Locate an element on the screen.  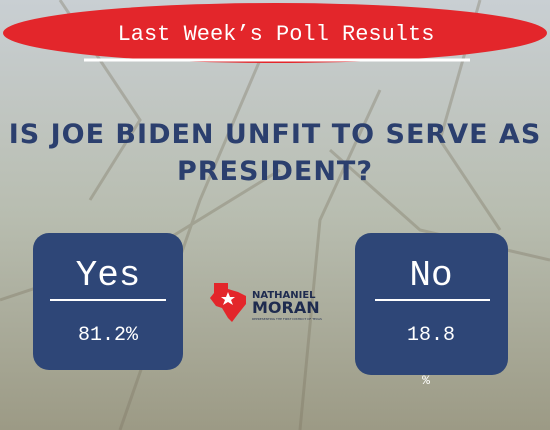
yes-box is located at coordinates (108, 301).